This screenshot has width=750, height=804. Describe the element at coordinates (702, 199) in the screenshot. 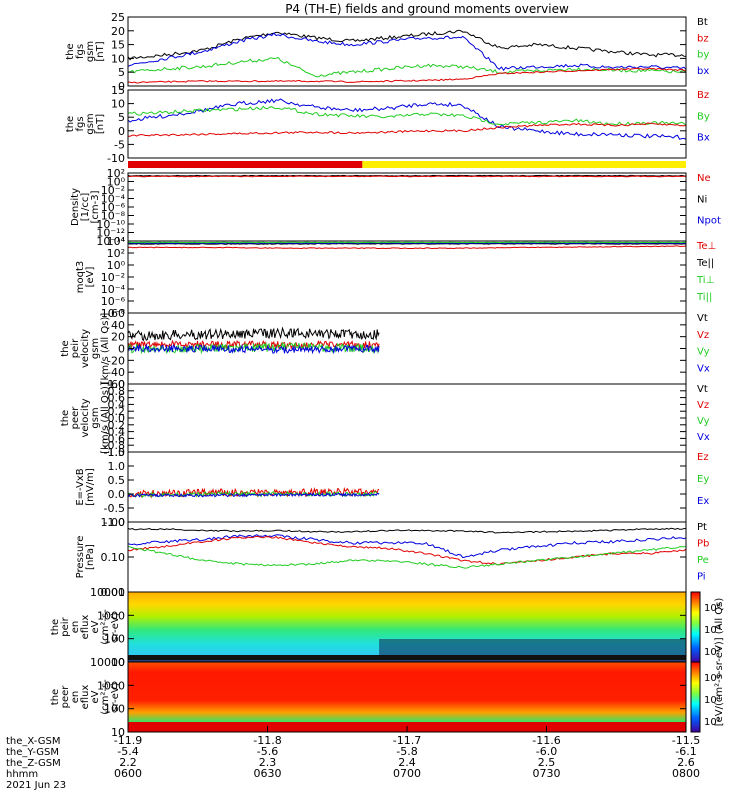

I see `legend-entry: Ni` at that location.